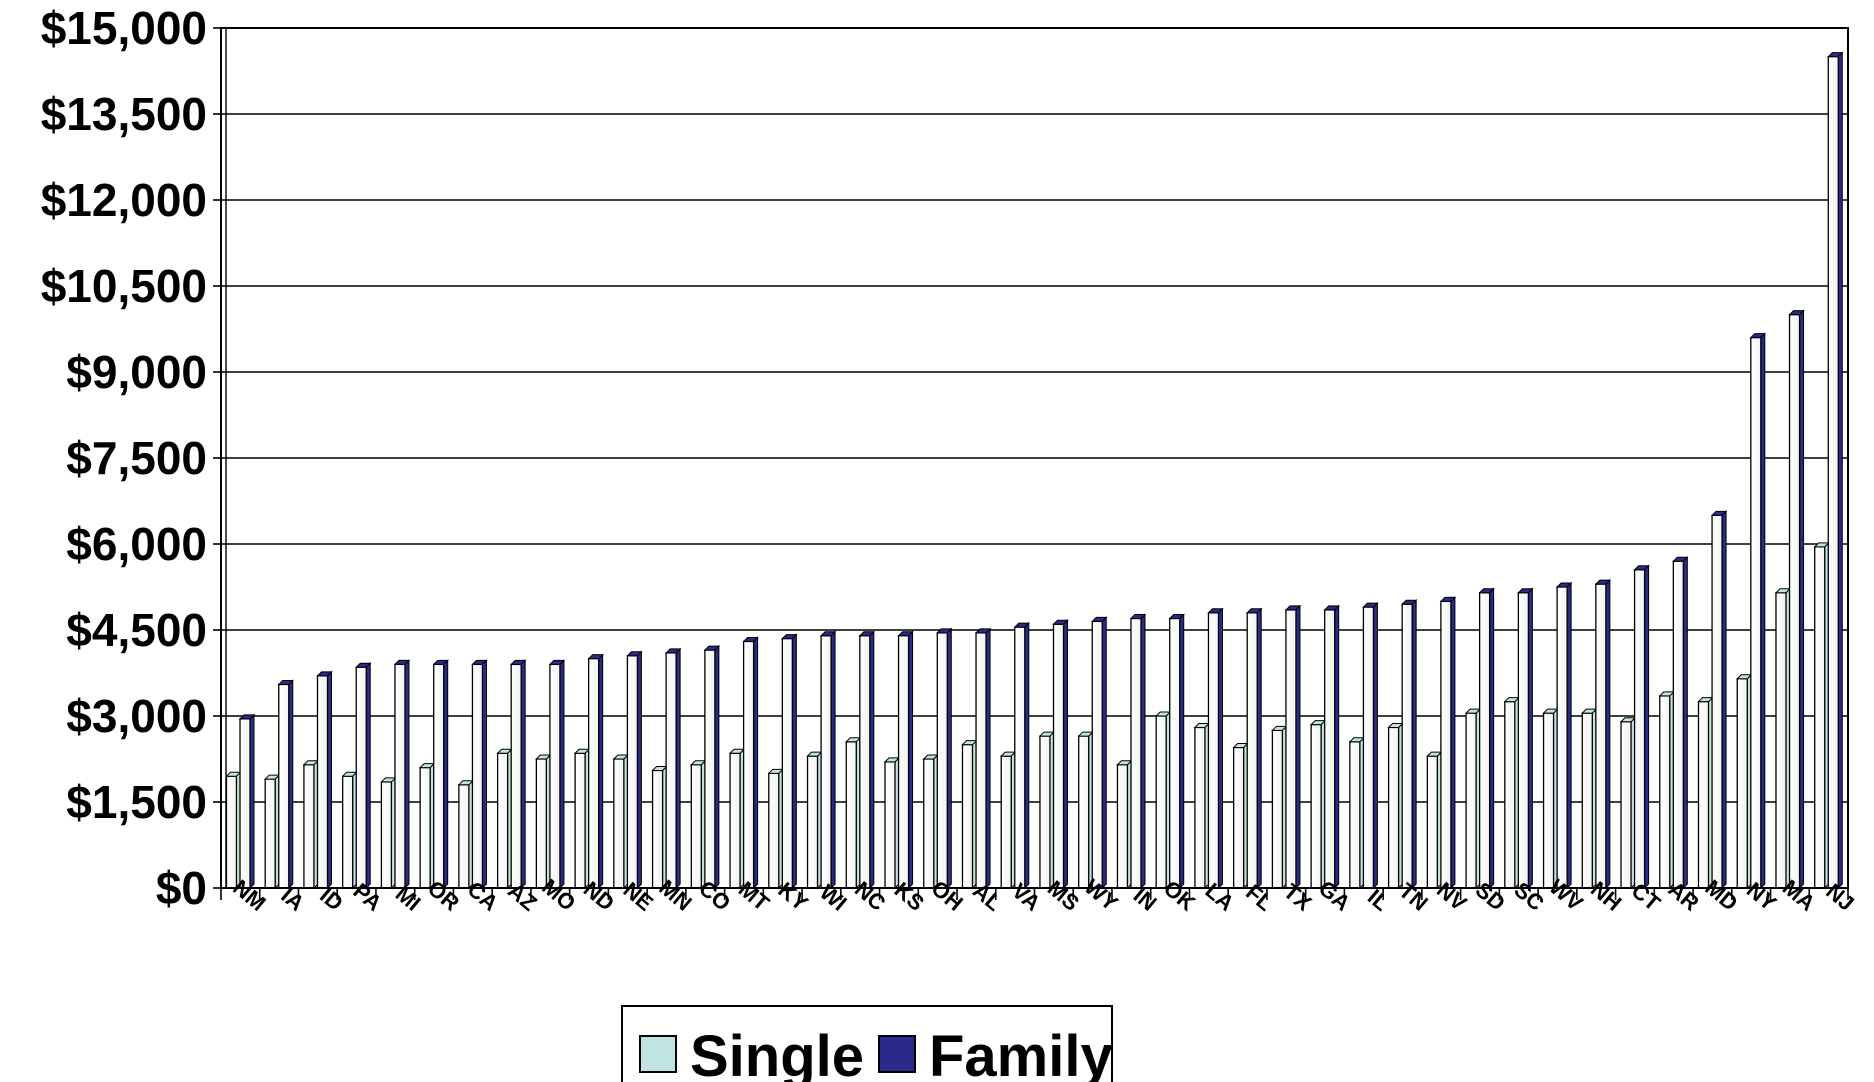 The height and width of the screenshot is (1082, 1874). What do you see at coordinates (136, 544) in the screenshot?
I see `y-tick-label: $6,000` at bounding box center [136, 544].